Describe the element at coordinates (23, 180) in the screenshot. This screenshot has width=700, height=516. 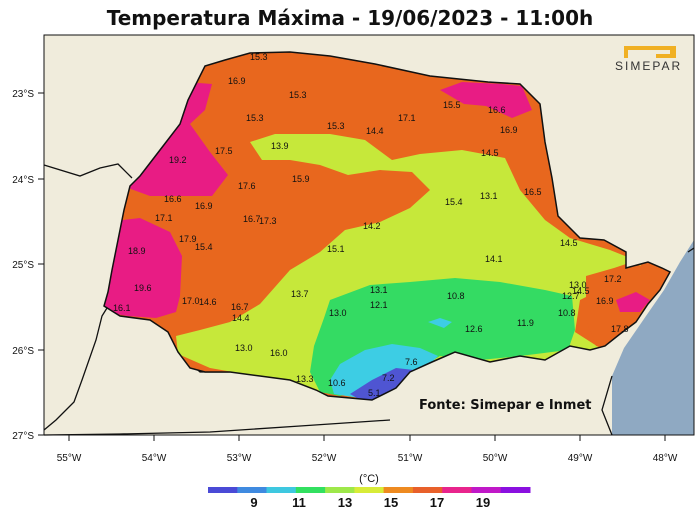
I see `lat-label-24s: 24°S` at that location.